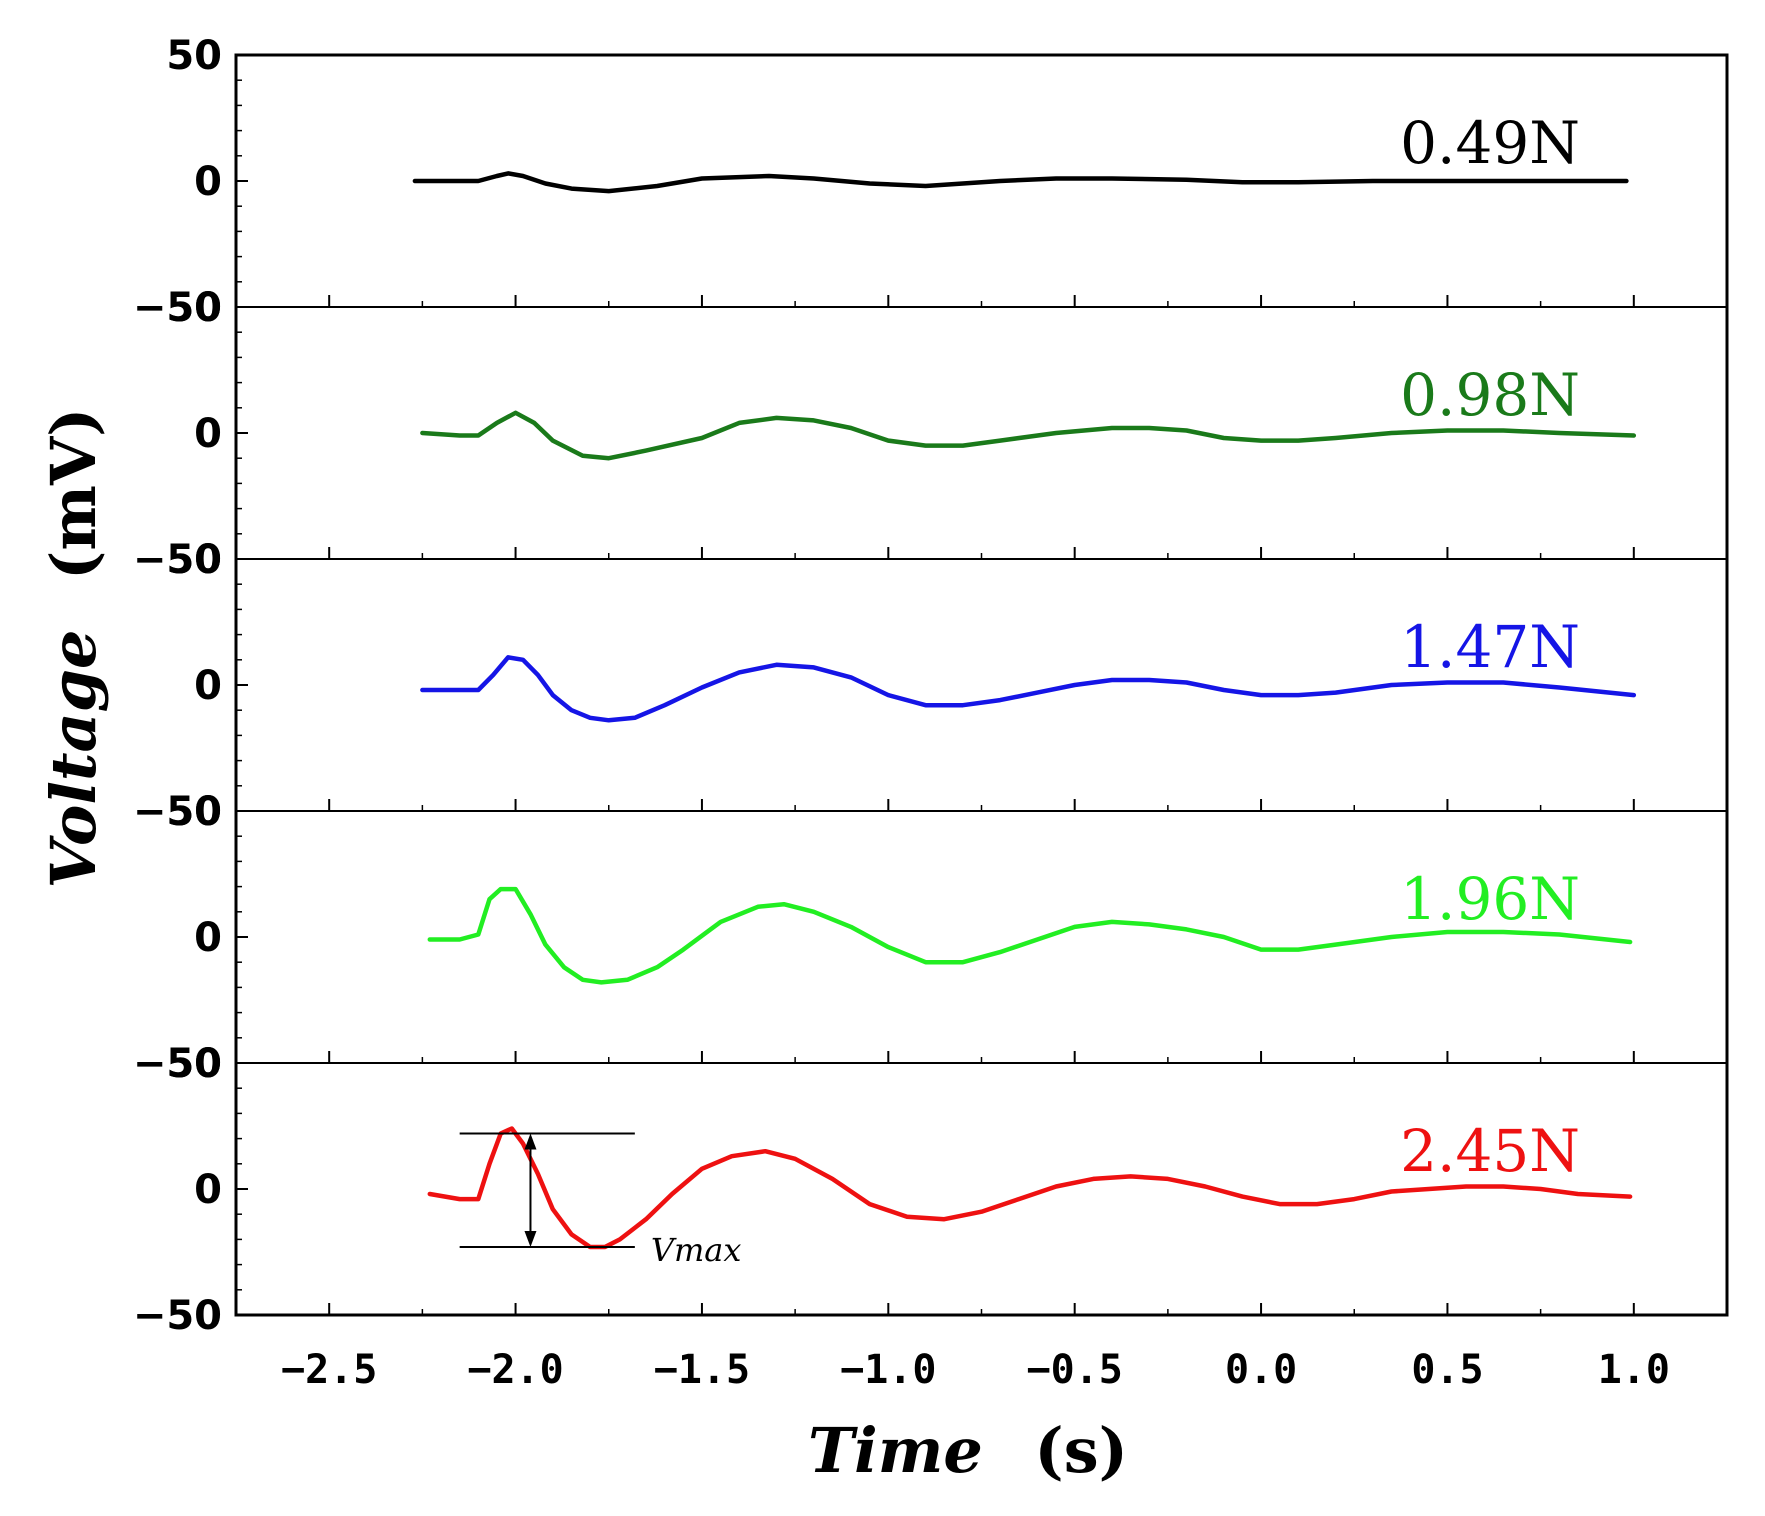 The height and width of the screenshot is (1516, 1765). I want to click on x-tick-label: −2.5, so click(329, 1370).